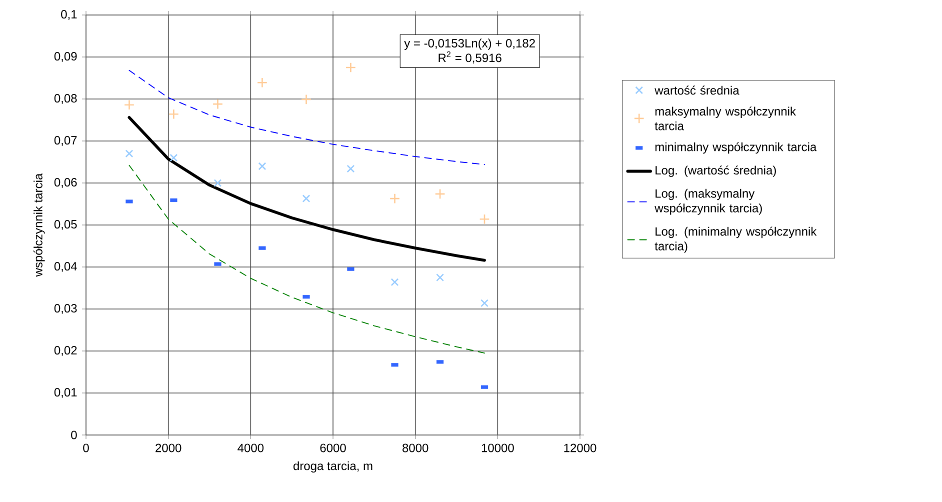 This screenshot has height=502, width=942. What do you see at coordinates (86, 448) in the screenshot?
I see `x-tick-label: 0` at bounding box center [86, 448].